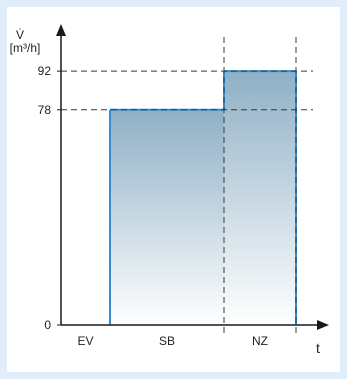 This screenshot has width=347, height=379. I want to click on bar-nz, so click(260, 198).